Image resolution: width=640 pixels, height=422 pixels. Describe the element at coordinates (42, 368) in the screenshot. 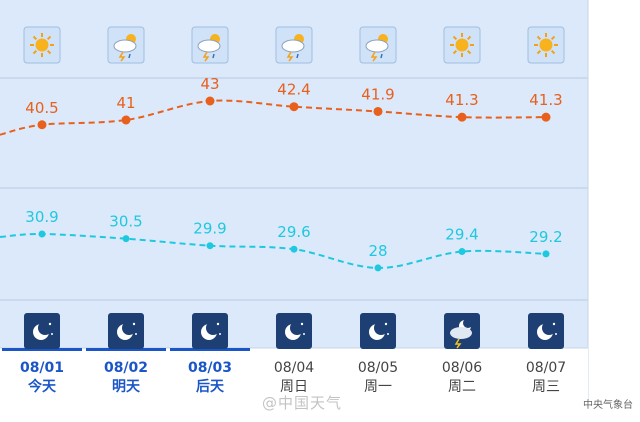

I see `date-label: 08/01` at that location.